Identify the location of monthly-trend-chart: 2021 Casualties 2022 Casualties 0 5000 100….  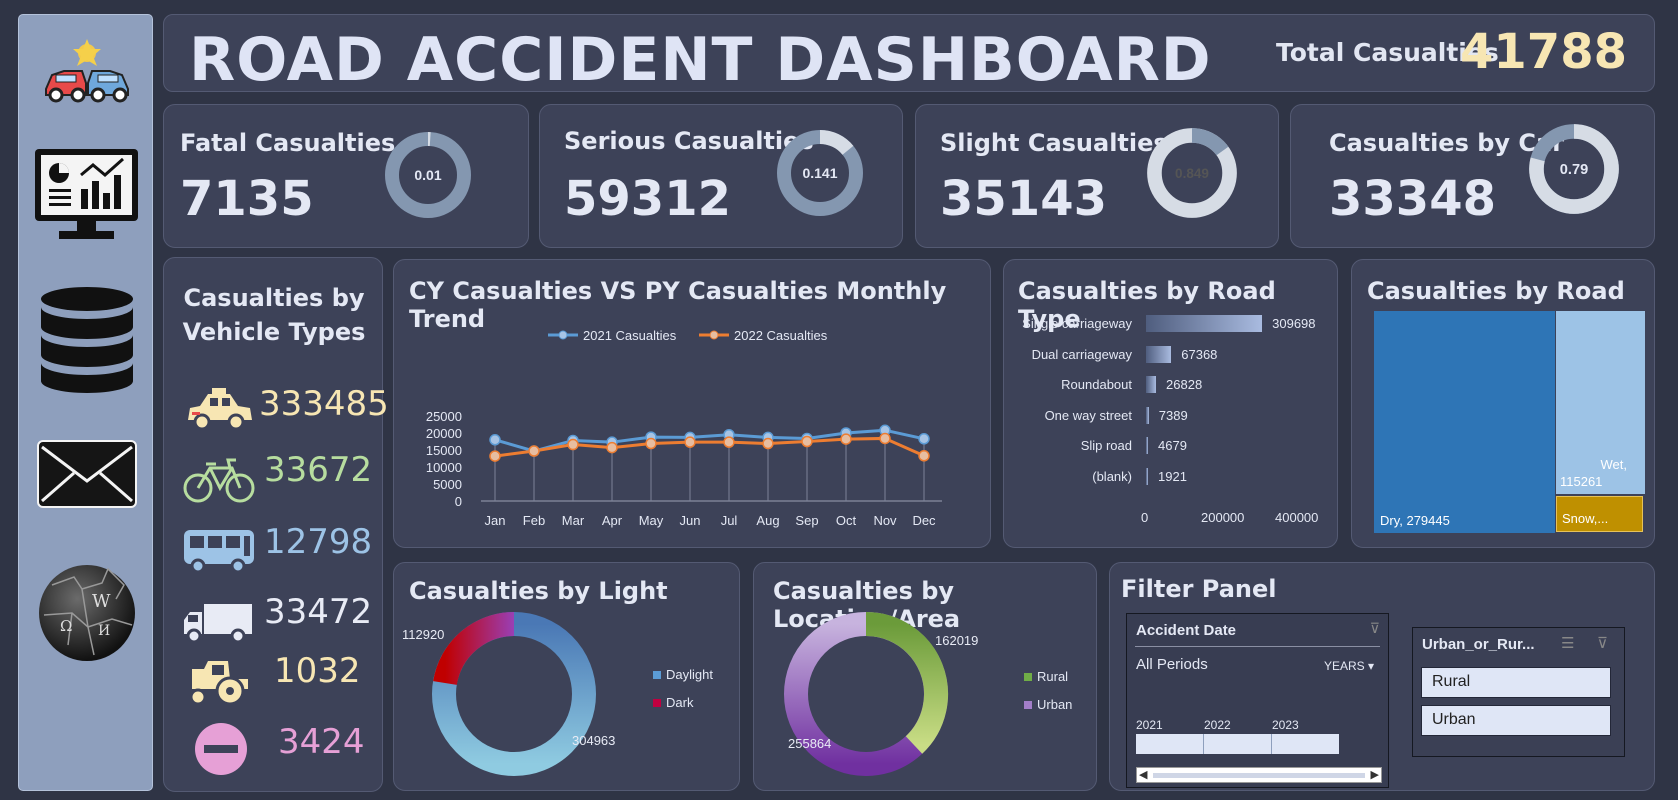
(684, 428).